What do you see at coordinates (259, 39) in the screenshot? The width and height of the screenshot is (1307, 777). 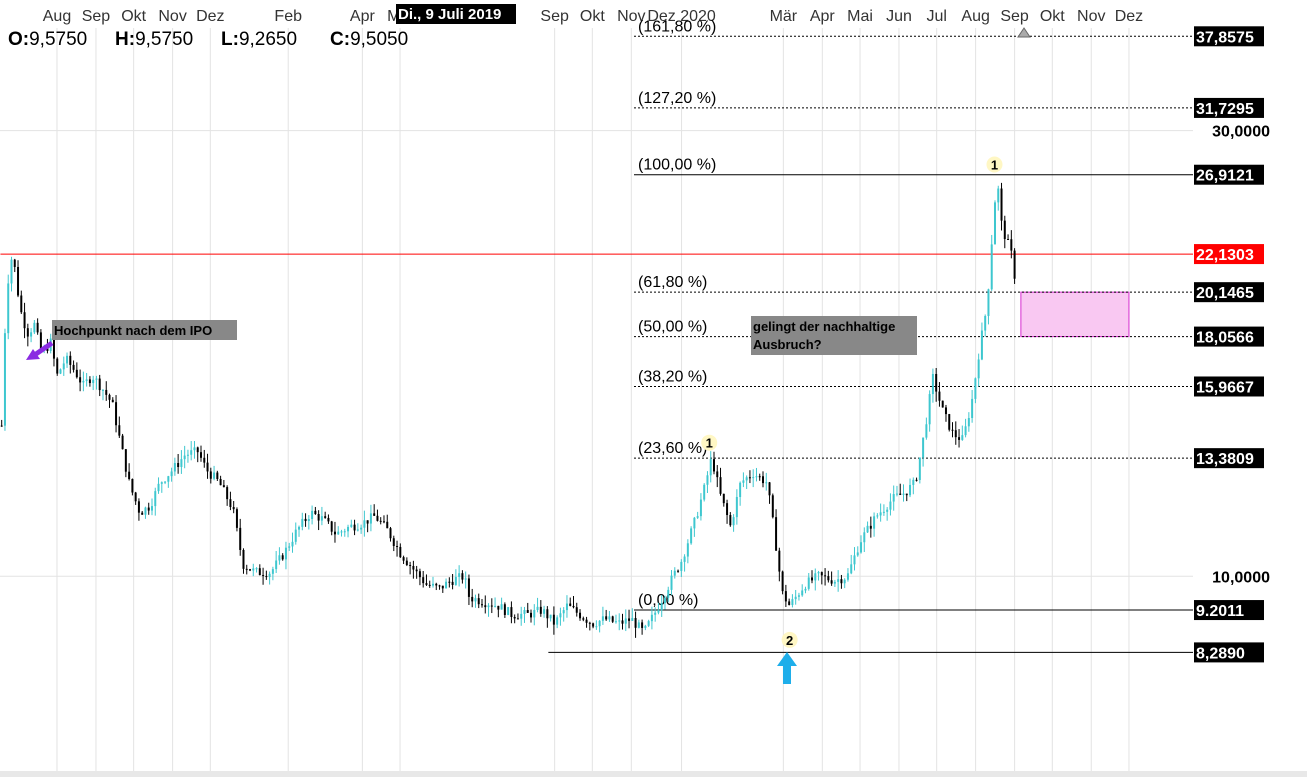 I see `svg-text: L:9,2650` at bounding box center [259, 39].